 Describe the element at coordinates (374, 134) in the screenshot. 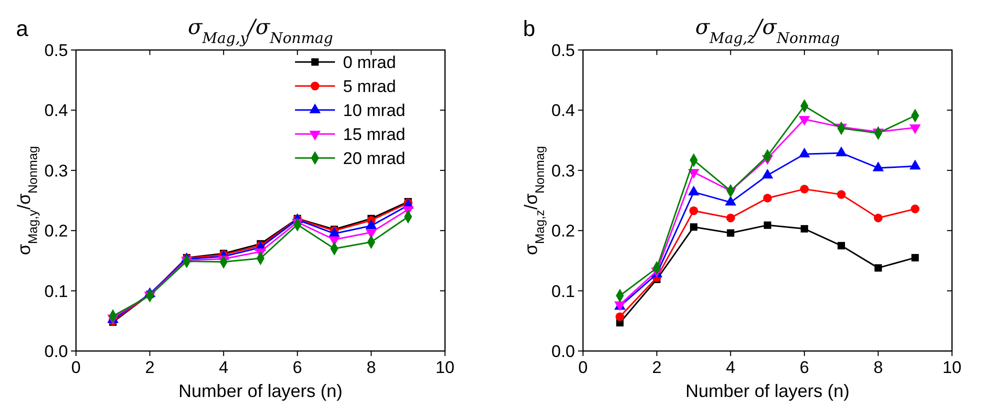

I see `legend-label: 15 mrad` at that location.